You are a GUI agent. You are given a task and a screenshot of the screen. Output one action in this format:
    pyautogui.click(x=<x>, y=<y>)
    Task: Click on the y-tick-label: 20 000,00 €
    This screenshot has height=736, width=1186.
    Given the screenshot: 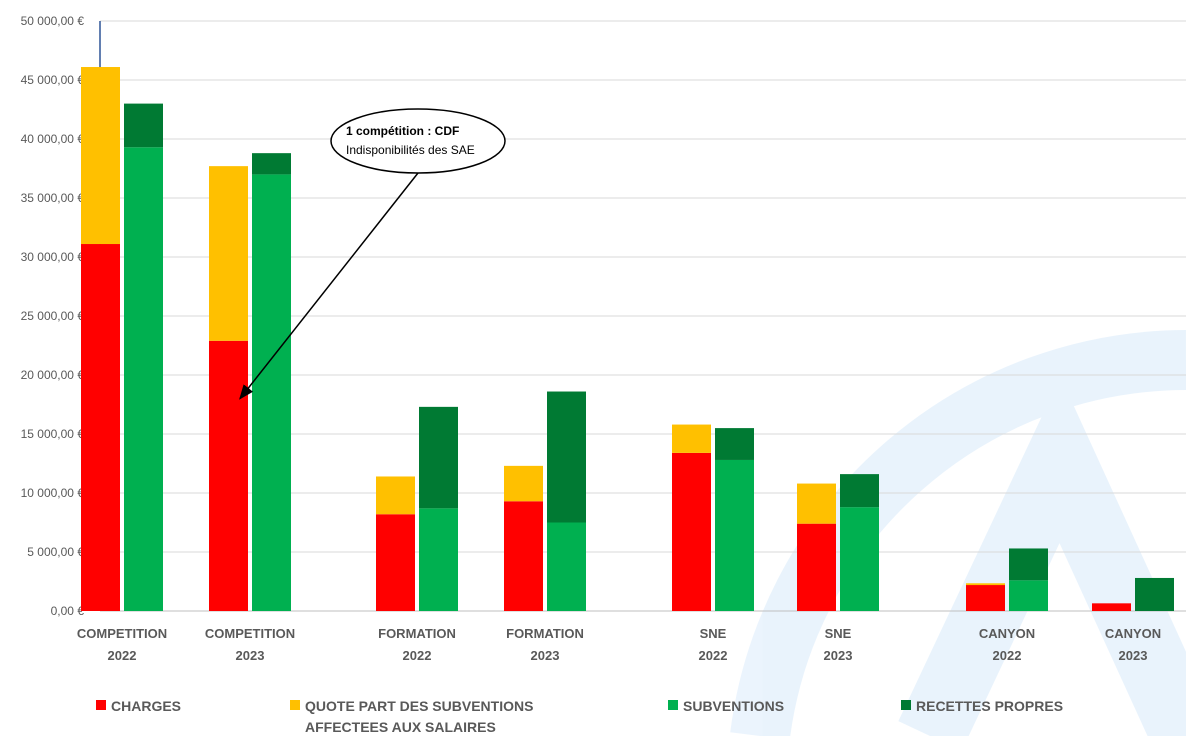 What is the action you would take?
    pyautogui.click(x=53, y=375)
    